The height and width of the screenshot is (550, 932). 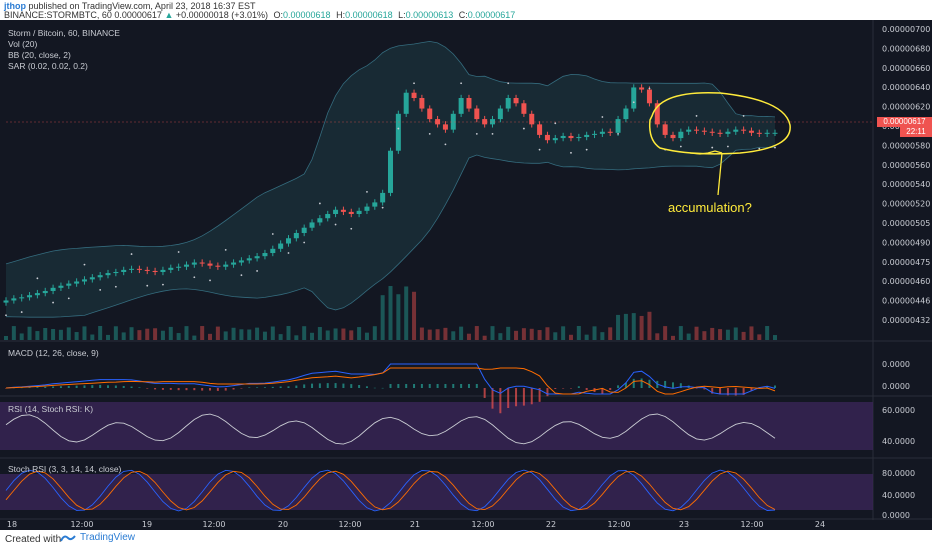 What do you see at coordinates (898, 441) in the screenshot?
I see `rsi-axis-tick: 40.0000` at bounding box center [898, 441].